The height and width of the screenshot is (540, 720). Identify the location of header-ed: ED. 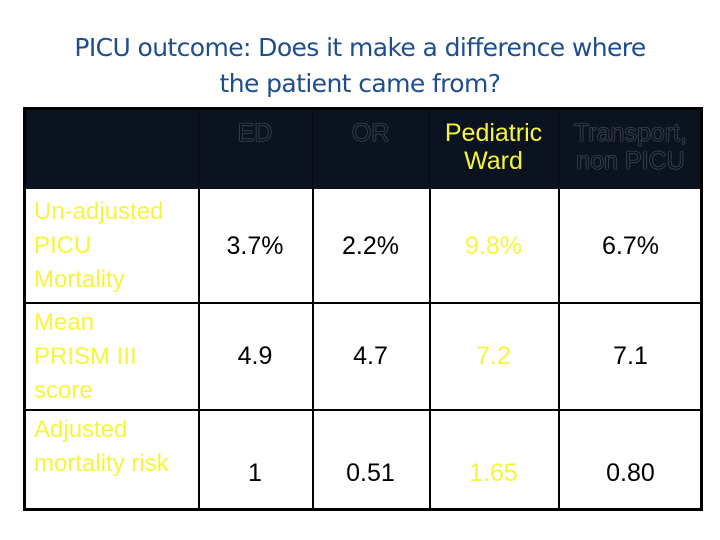
(255, 133).